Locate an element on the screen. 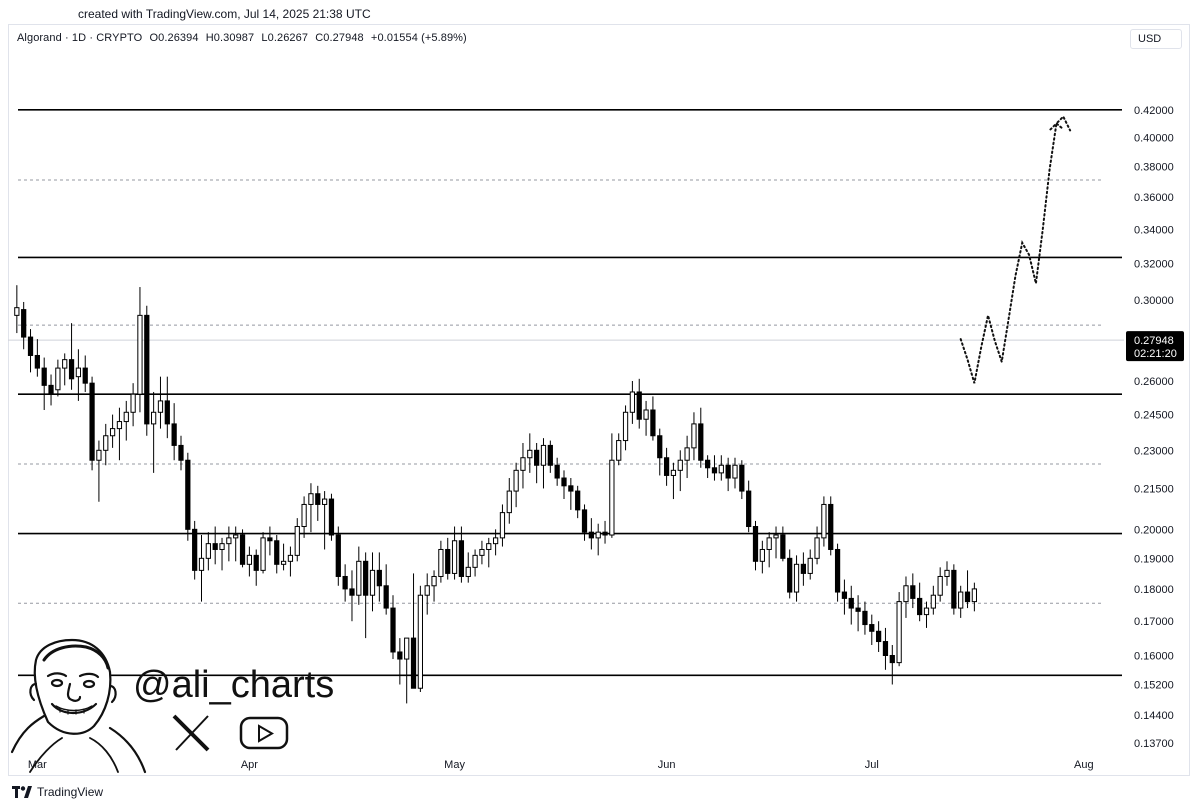  y-tick-label-2: 0.38000 is located at coordinates (1154, 167).